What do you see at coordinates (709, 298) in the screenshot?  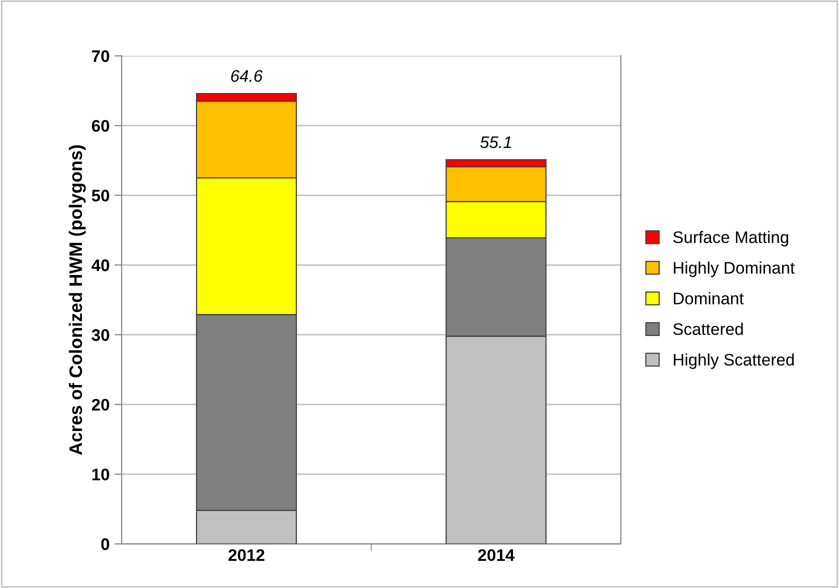 I see `legend-label: Dominant` at bounding box center [709, 298].